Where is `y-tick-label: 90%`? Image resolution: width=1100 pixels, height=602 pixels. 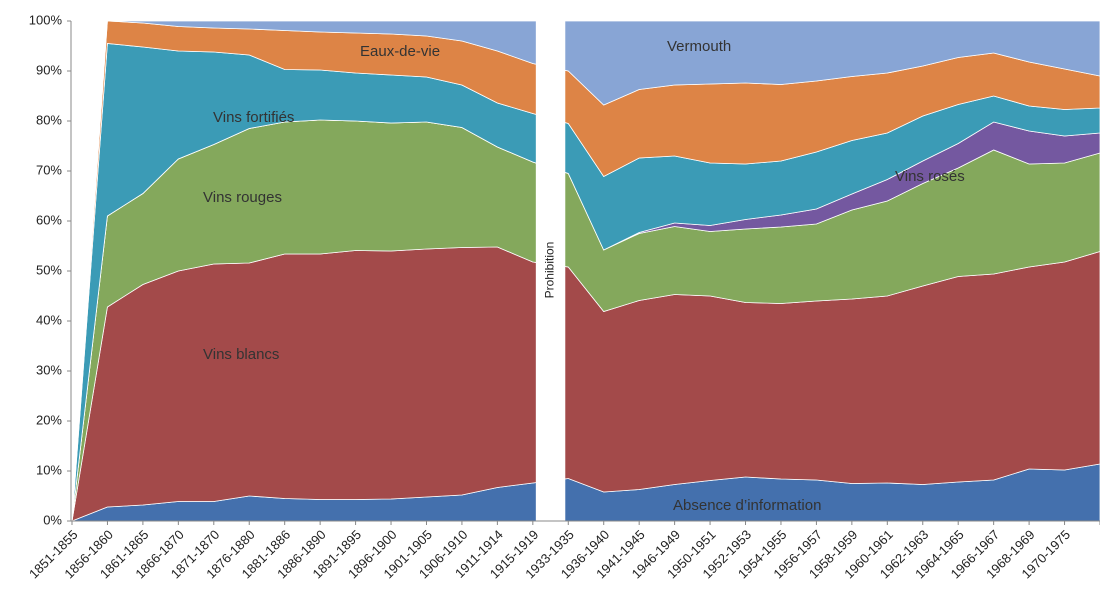 y-tick-label: 90% is located at coordinates (49, 69).